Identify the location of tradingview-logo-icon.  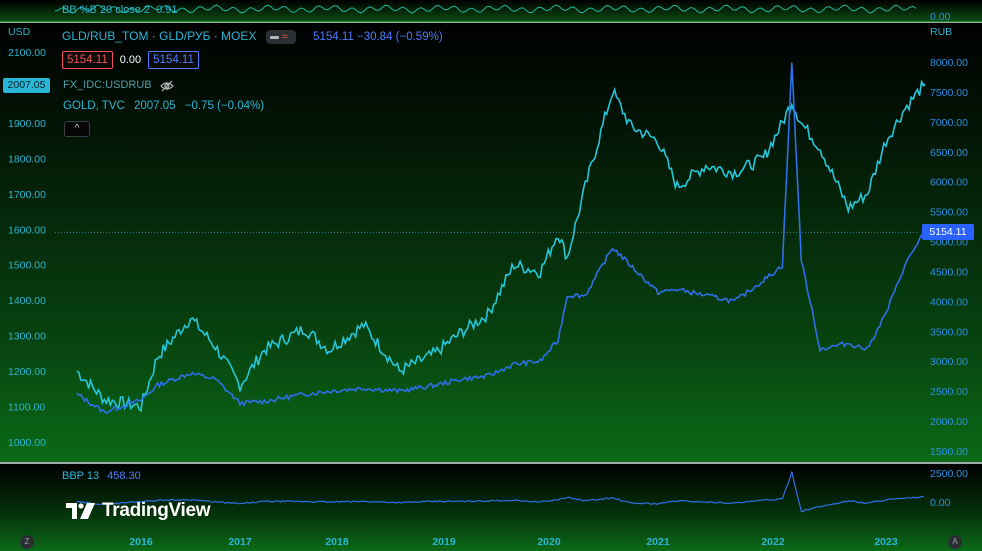
(80, 511).